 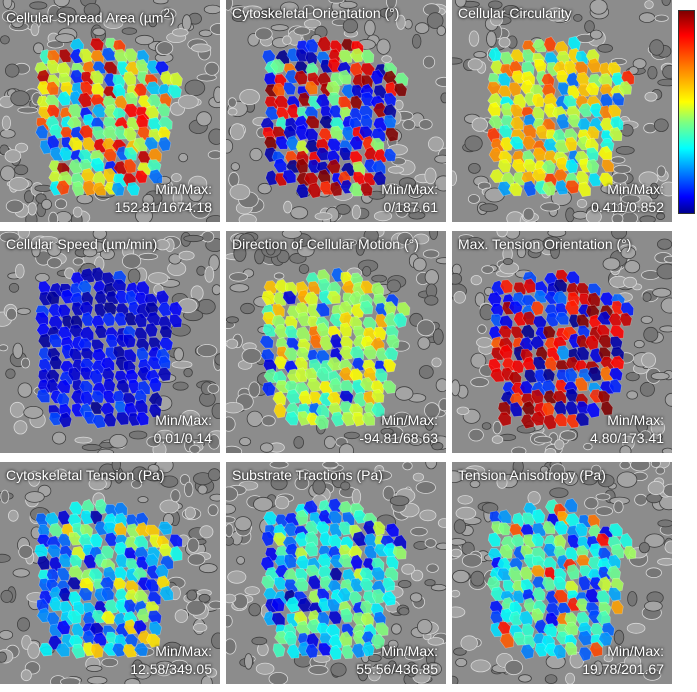 What do you see at coordinates (411, 207) in the screenshot?
I see `minmax-value: 0/187.61` at bounding box center [411, 207].